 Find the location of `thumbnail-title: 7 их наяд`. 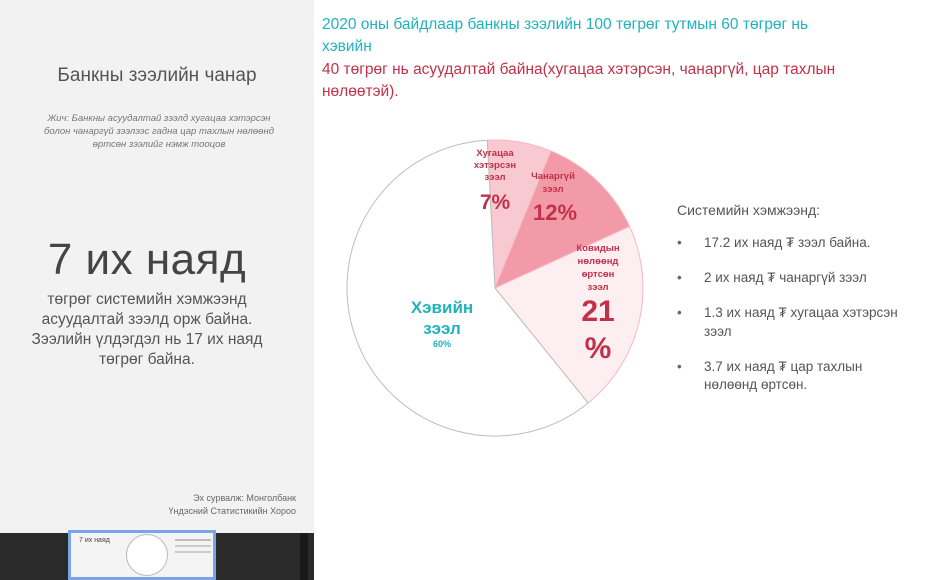

thumbnail-title: 7 их наяд is located at coordinates (94, 540).